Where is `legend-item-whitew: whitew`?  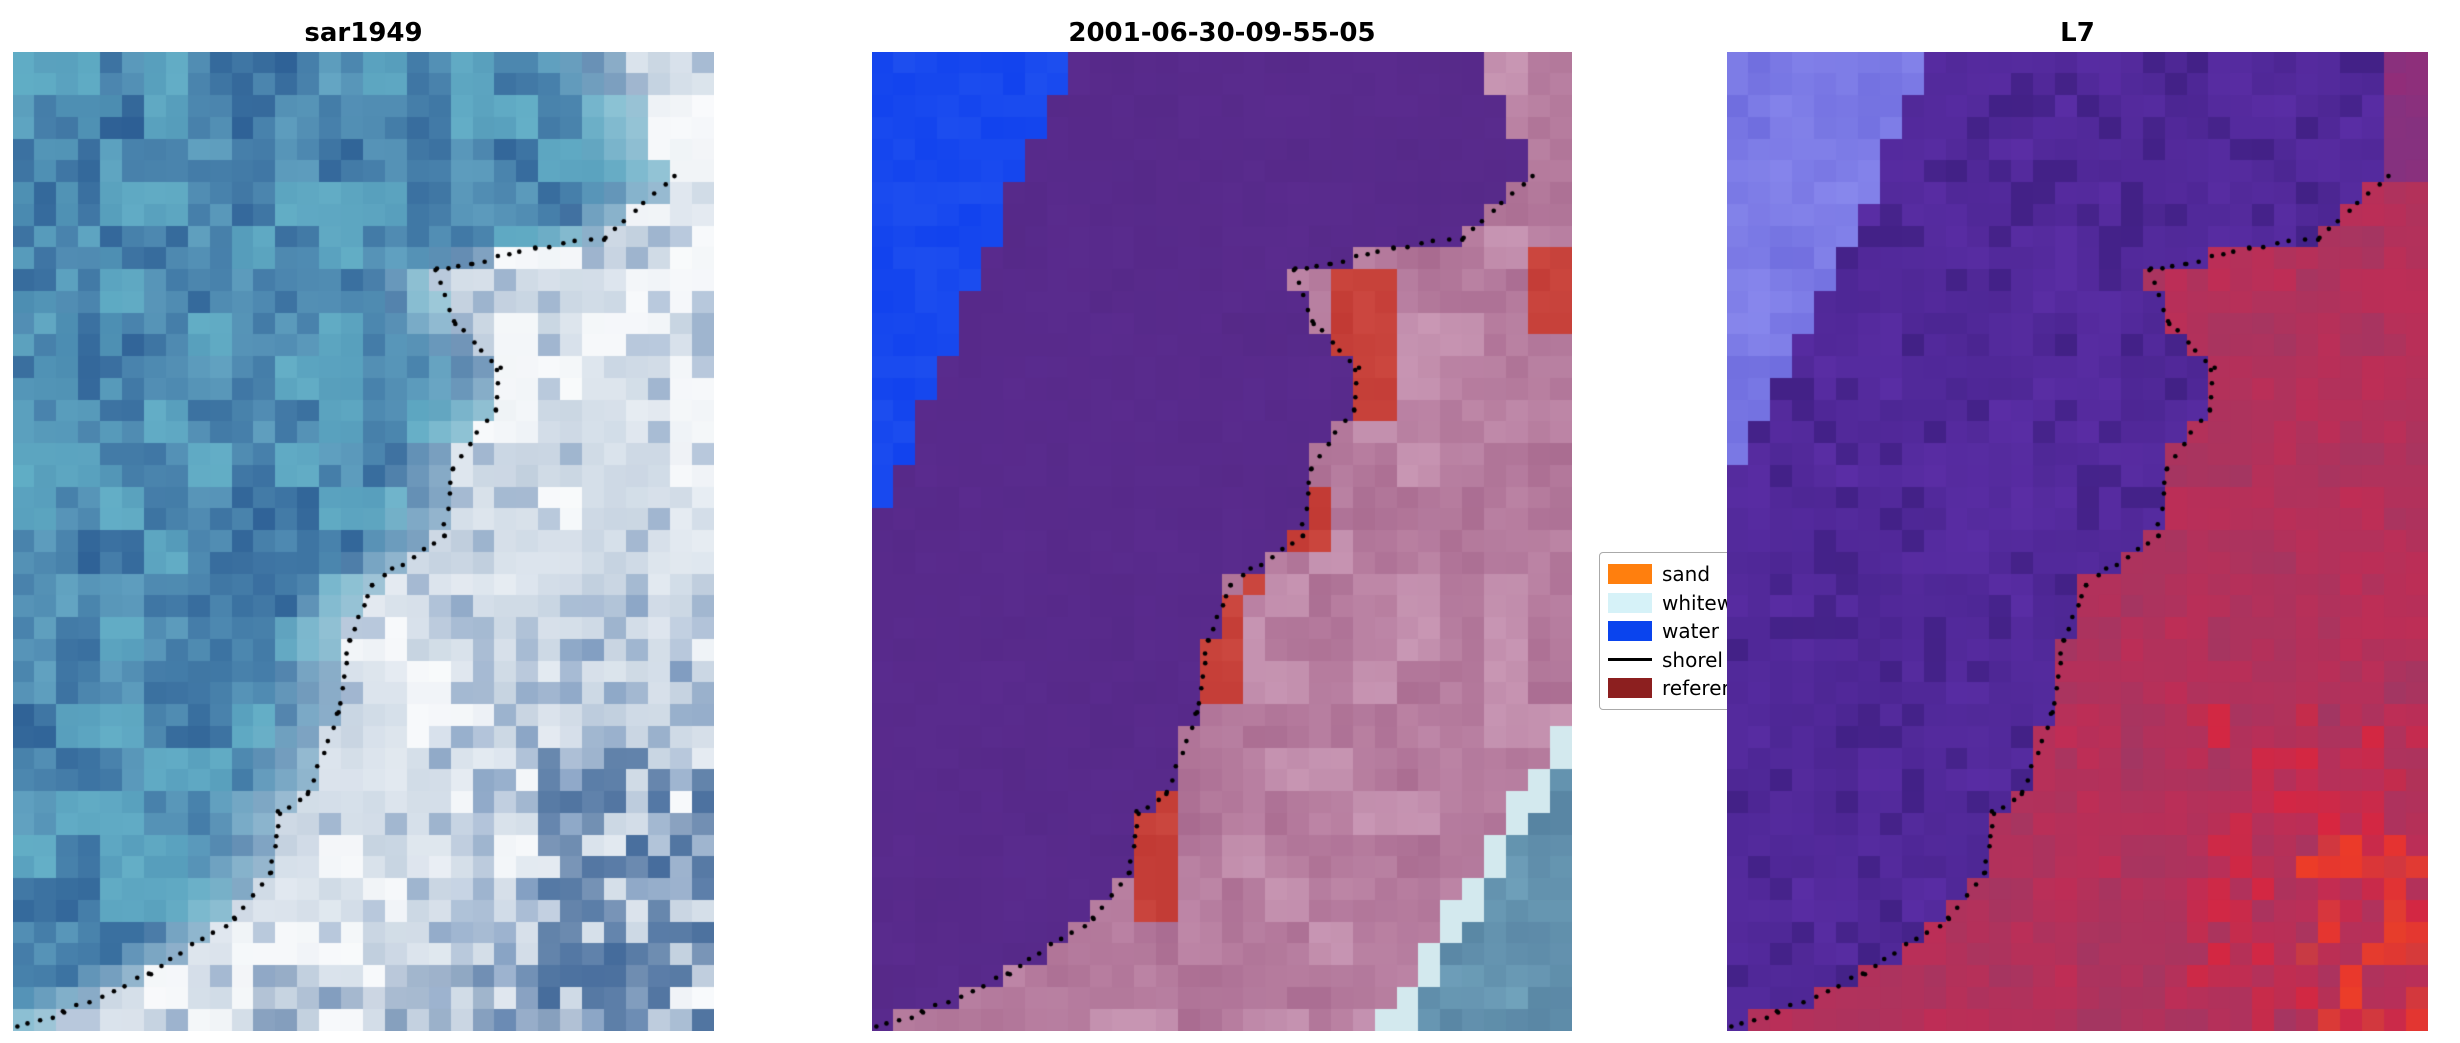 legend-item-whitew: whitew is located at coordinates (1674, 603).